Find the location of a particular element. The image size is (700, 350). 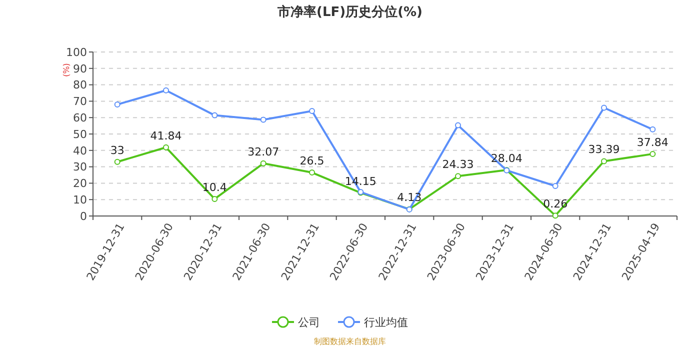

data-label: 24.33 is located at coordinates (458, 165).